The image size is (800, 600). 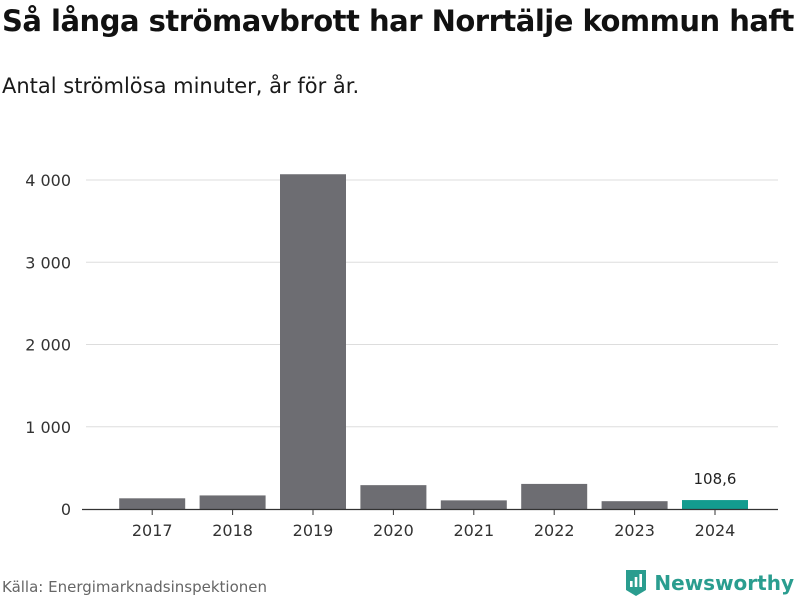 I want to click on newsworthy-icon, so click(x=636, y=583).